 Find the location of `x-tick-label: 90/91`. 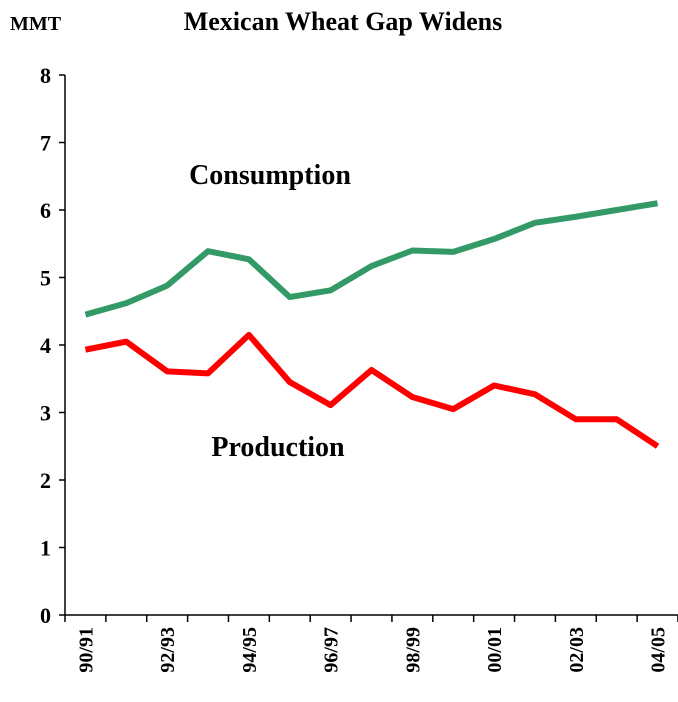

x-tick-label: 90/91 is located at coordinates (86, 650).